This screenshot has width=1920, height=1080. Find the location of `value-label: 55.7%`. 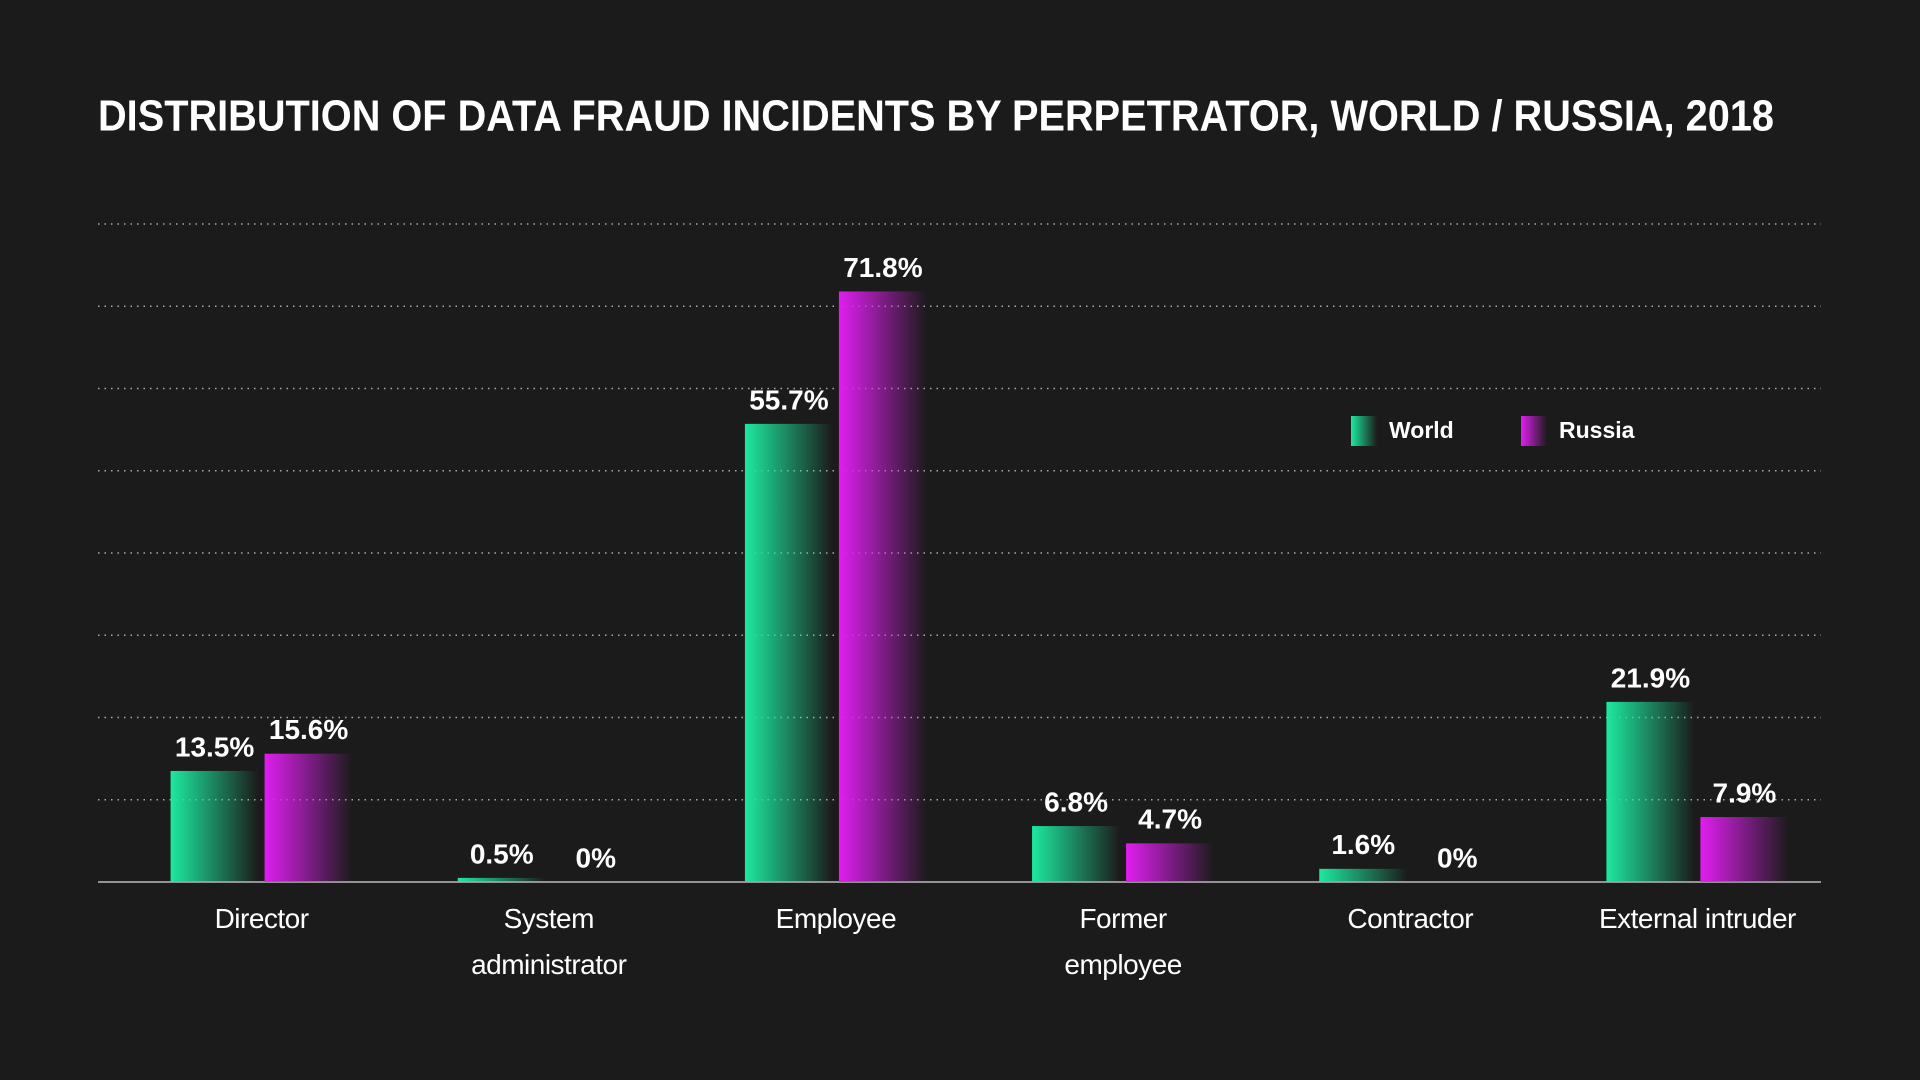

value-label: 55.7% is located at coordinates (788, 399).